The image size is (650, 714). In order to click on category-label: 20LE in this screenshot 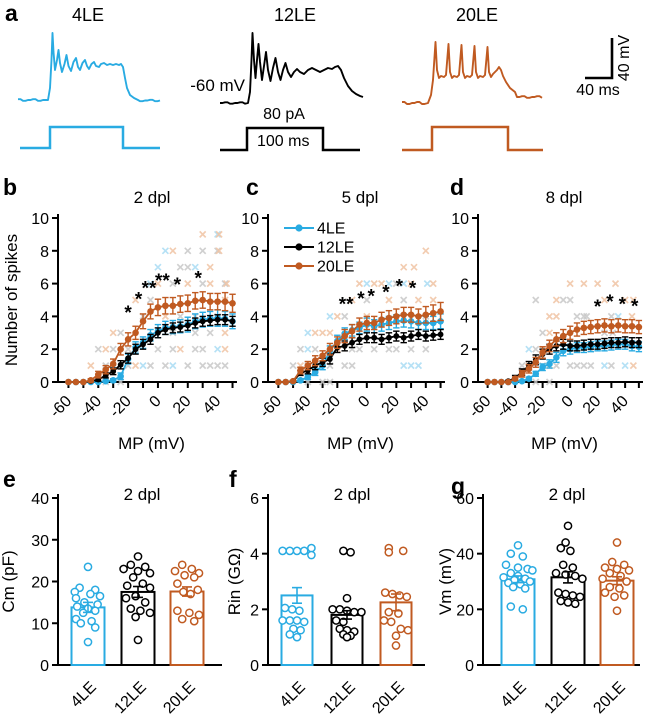, I will do `click(609, 696)`.